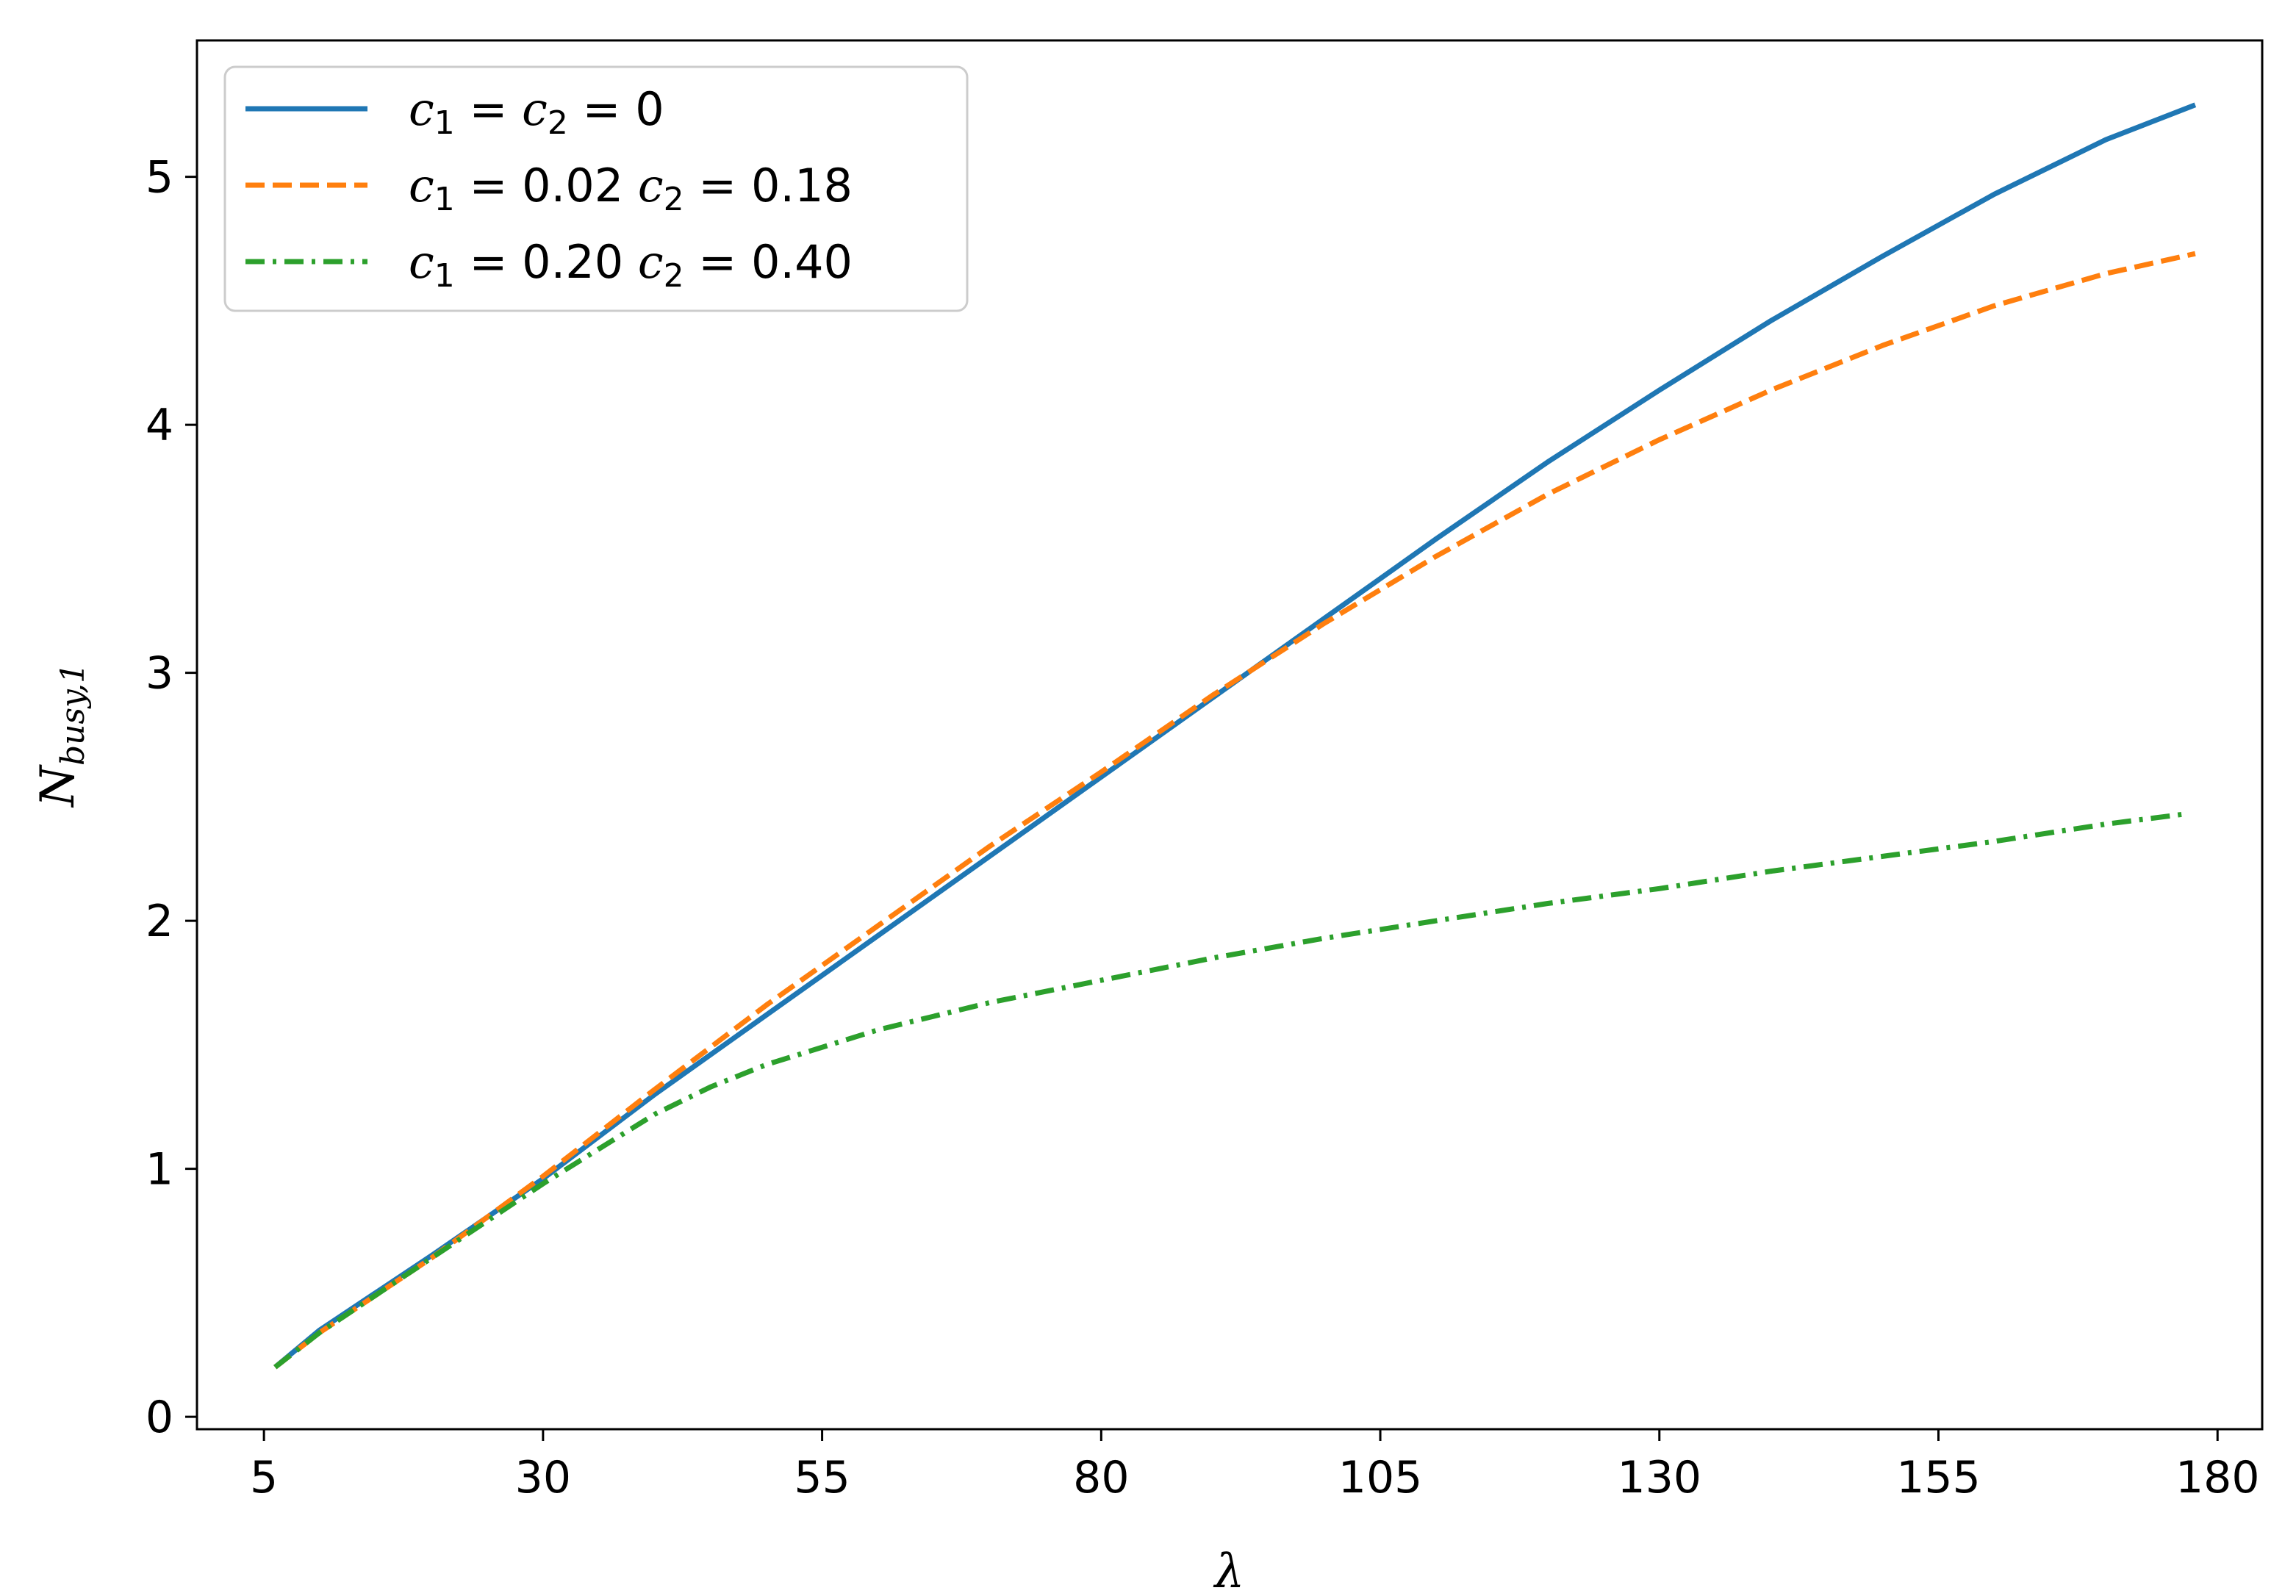 The image size is (2296, 1596). What do you see at coordinates (631, 265) in the screenshot?
I see `legend-label-3: c1 = 0.20 c2 = 0.40` at bounding box center [631, 265].